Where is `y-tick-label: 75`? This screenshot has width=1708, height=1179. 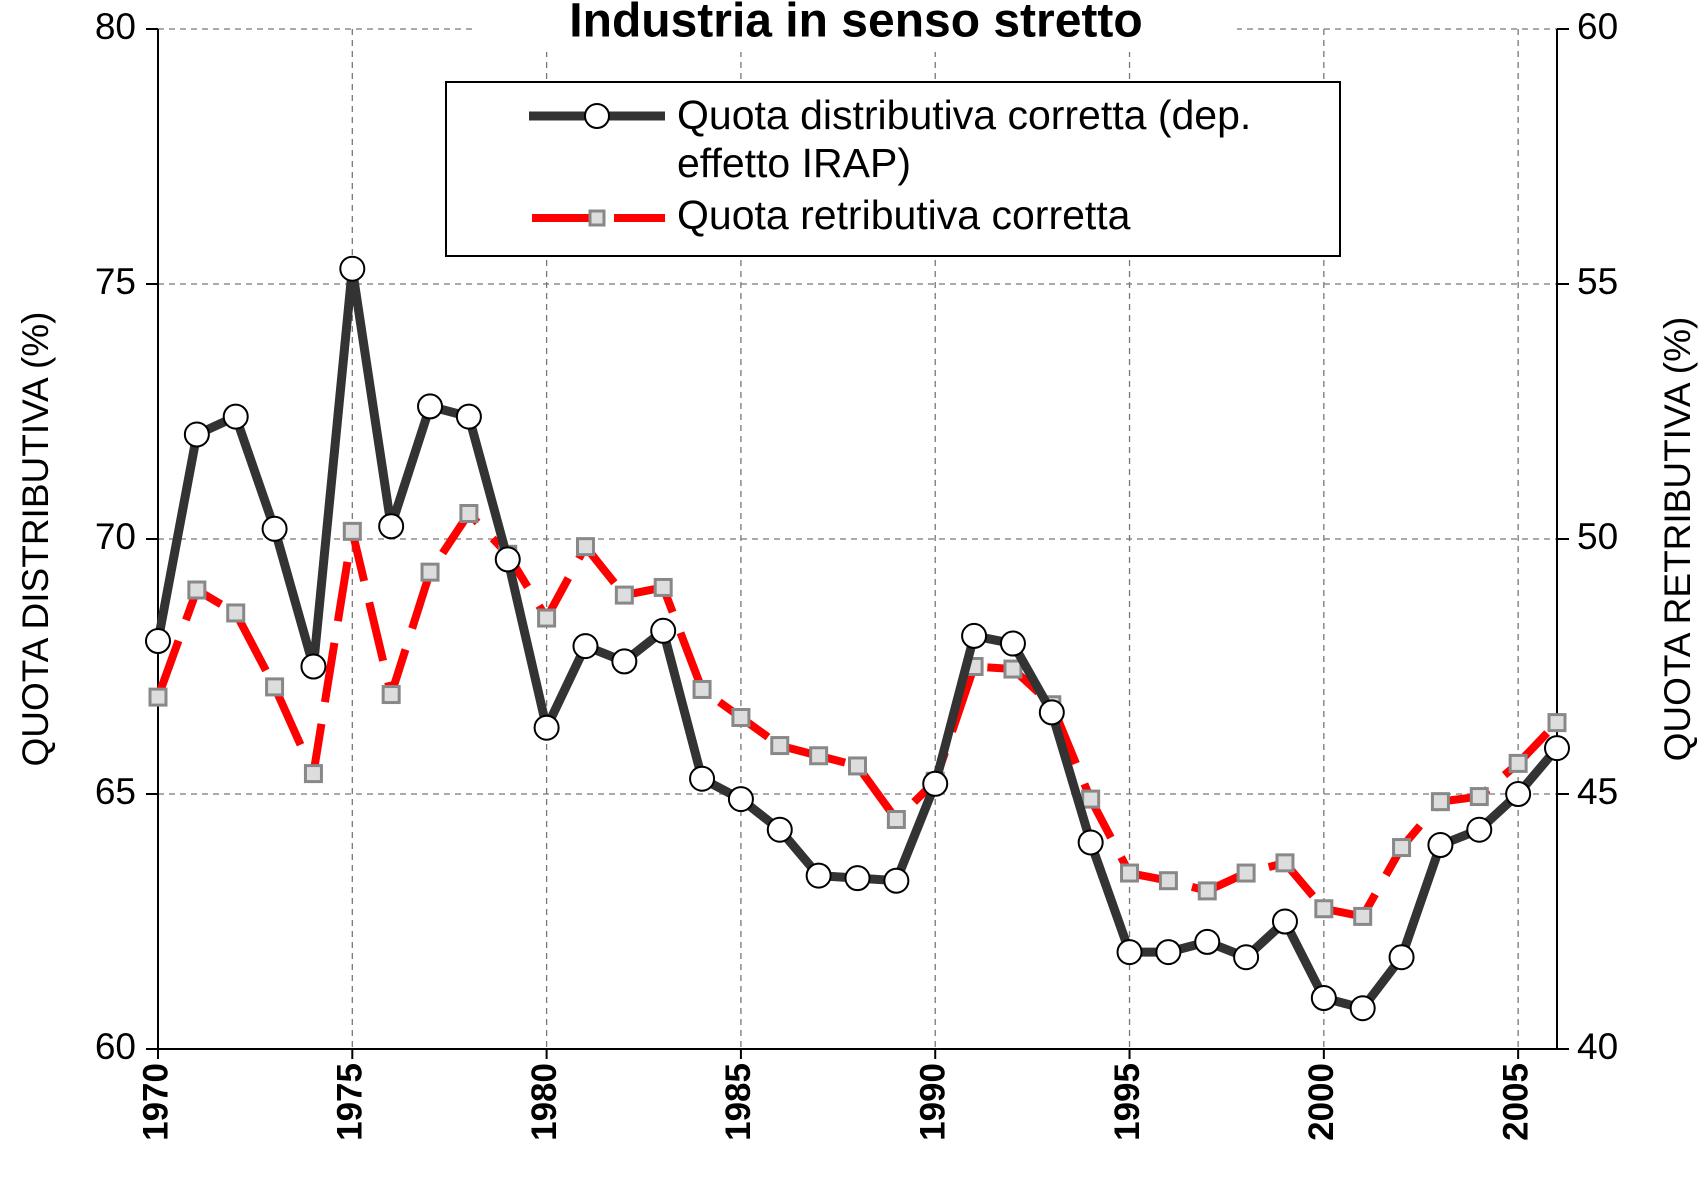 y-tick-label: 75 is located at coordinates (115, 281).